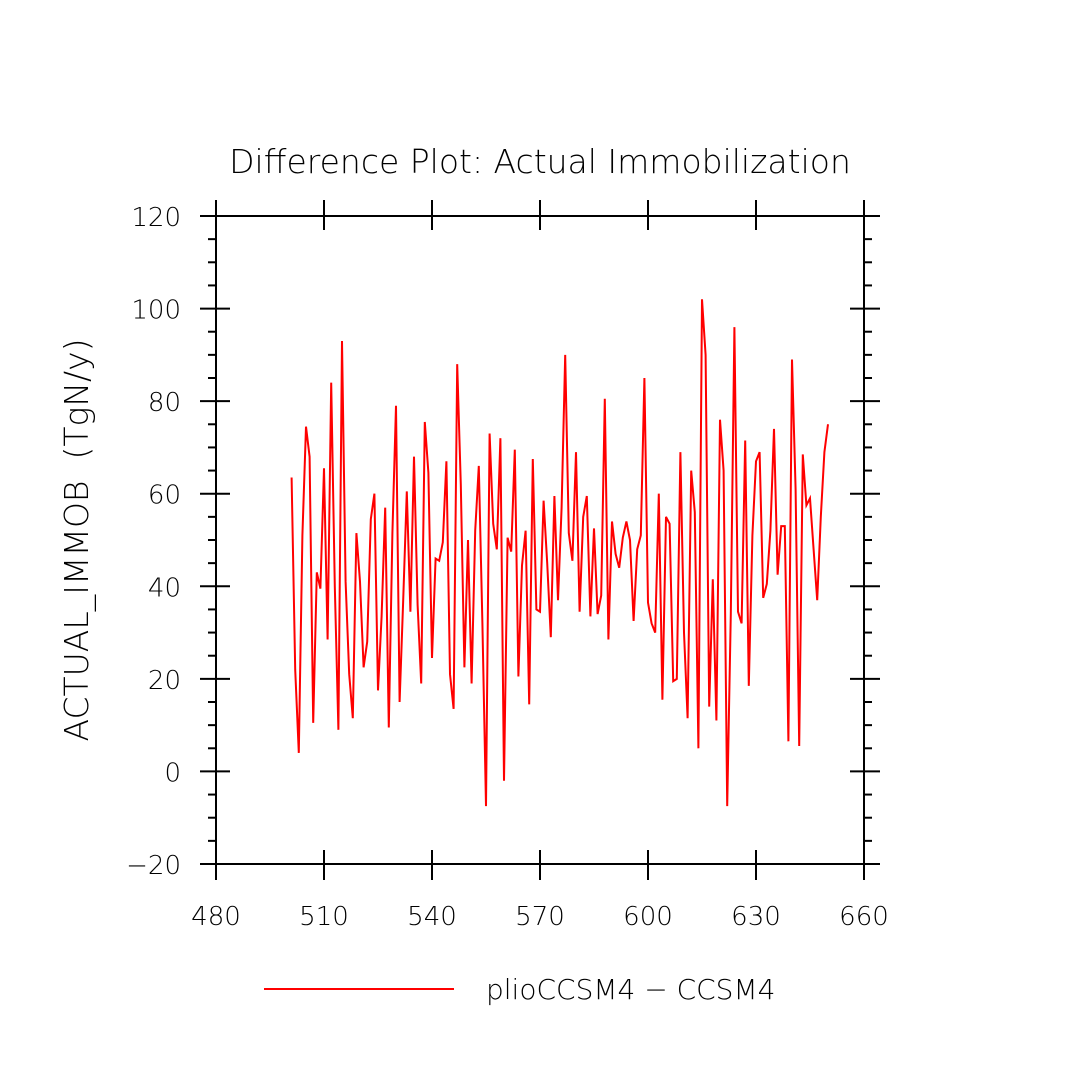 This screenshot has width=1080, height=1080. I want to click on y-tick-label: 100, so click(156, 311).